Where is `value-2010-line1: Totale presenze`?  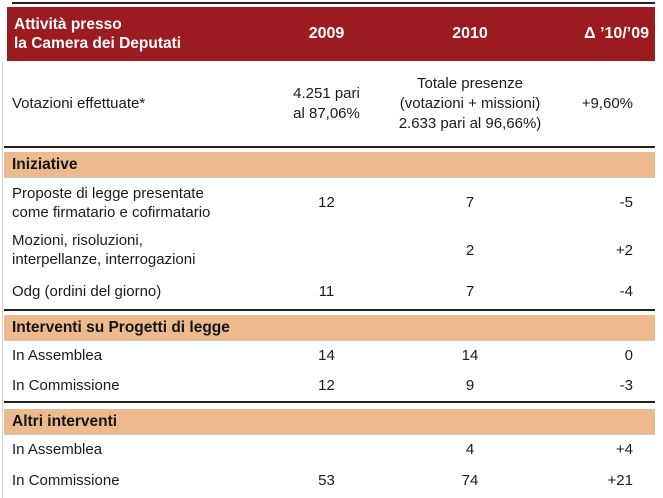 value-2010-line1: Totale presenze is located at coordinates (470, 83).